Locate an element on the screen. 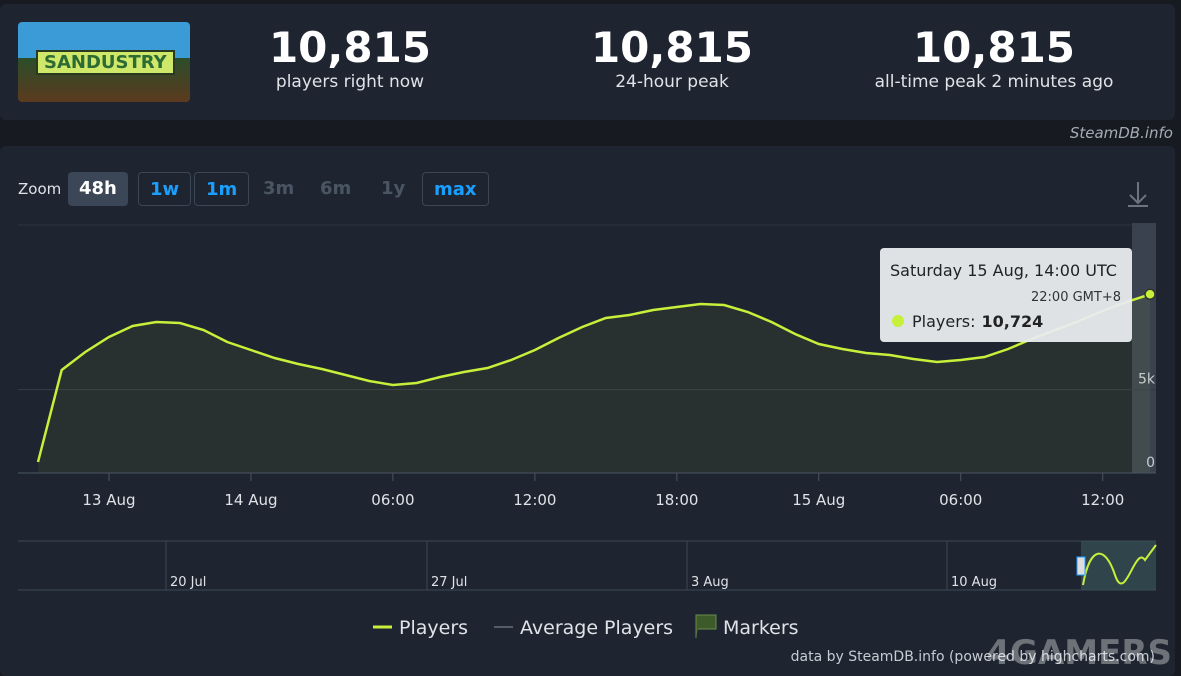 This screenshot has height=676, width=1181. stat-label: players right now is located at coordinates (350, 82).